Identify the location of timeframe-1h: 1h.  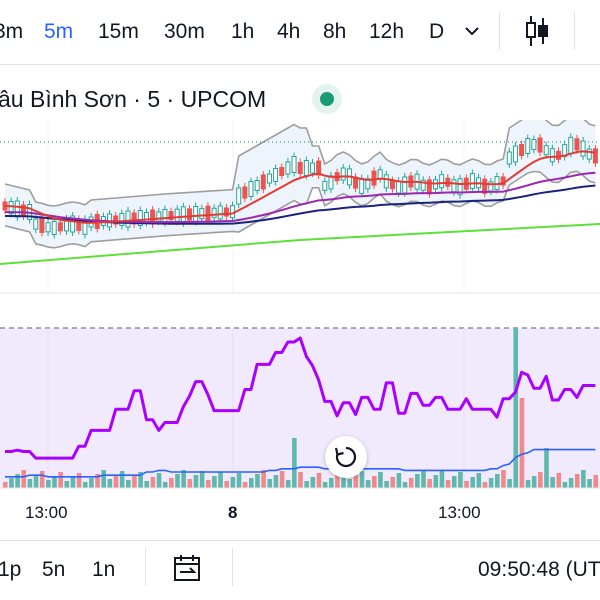
(243, 31).